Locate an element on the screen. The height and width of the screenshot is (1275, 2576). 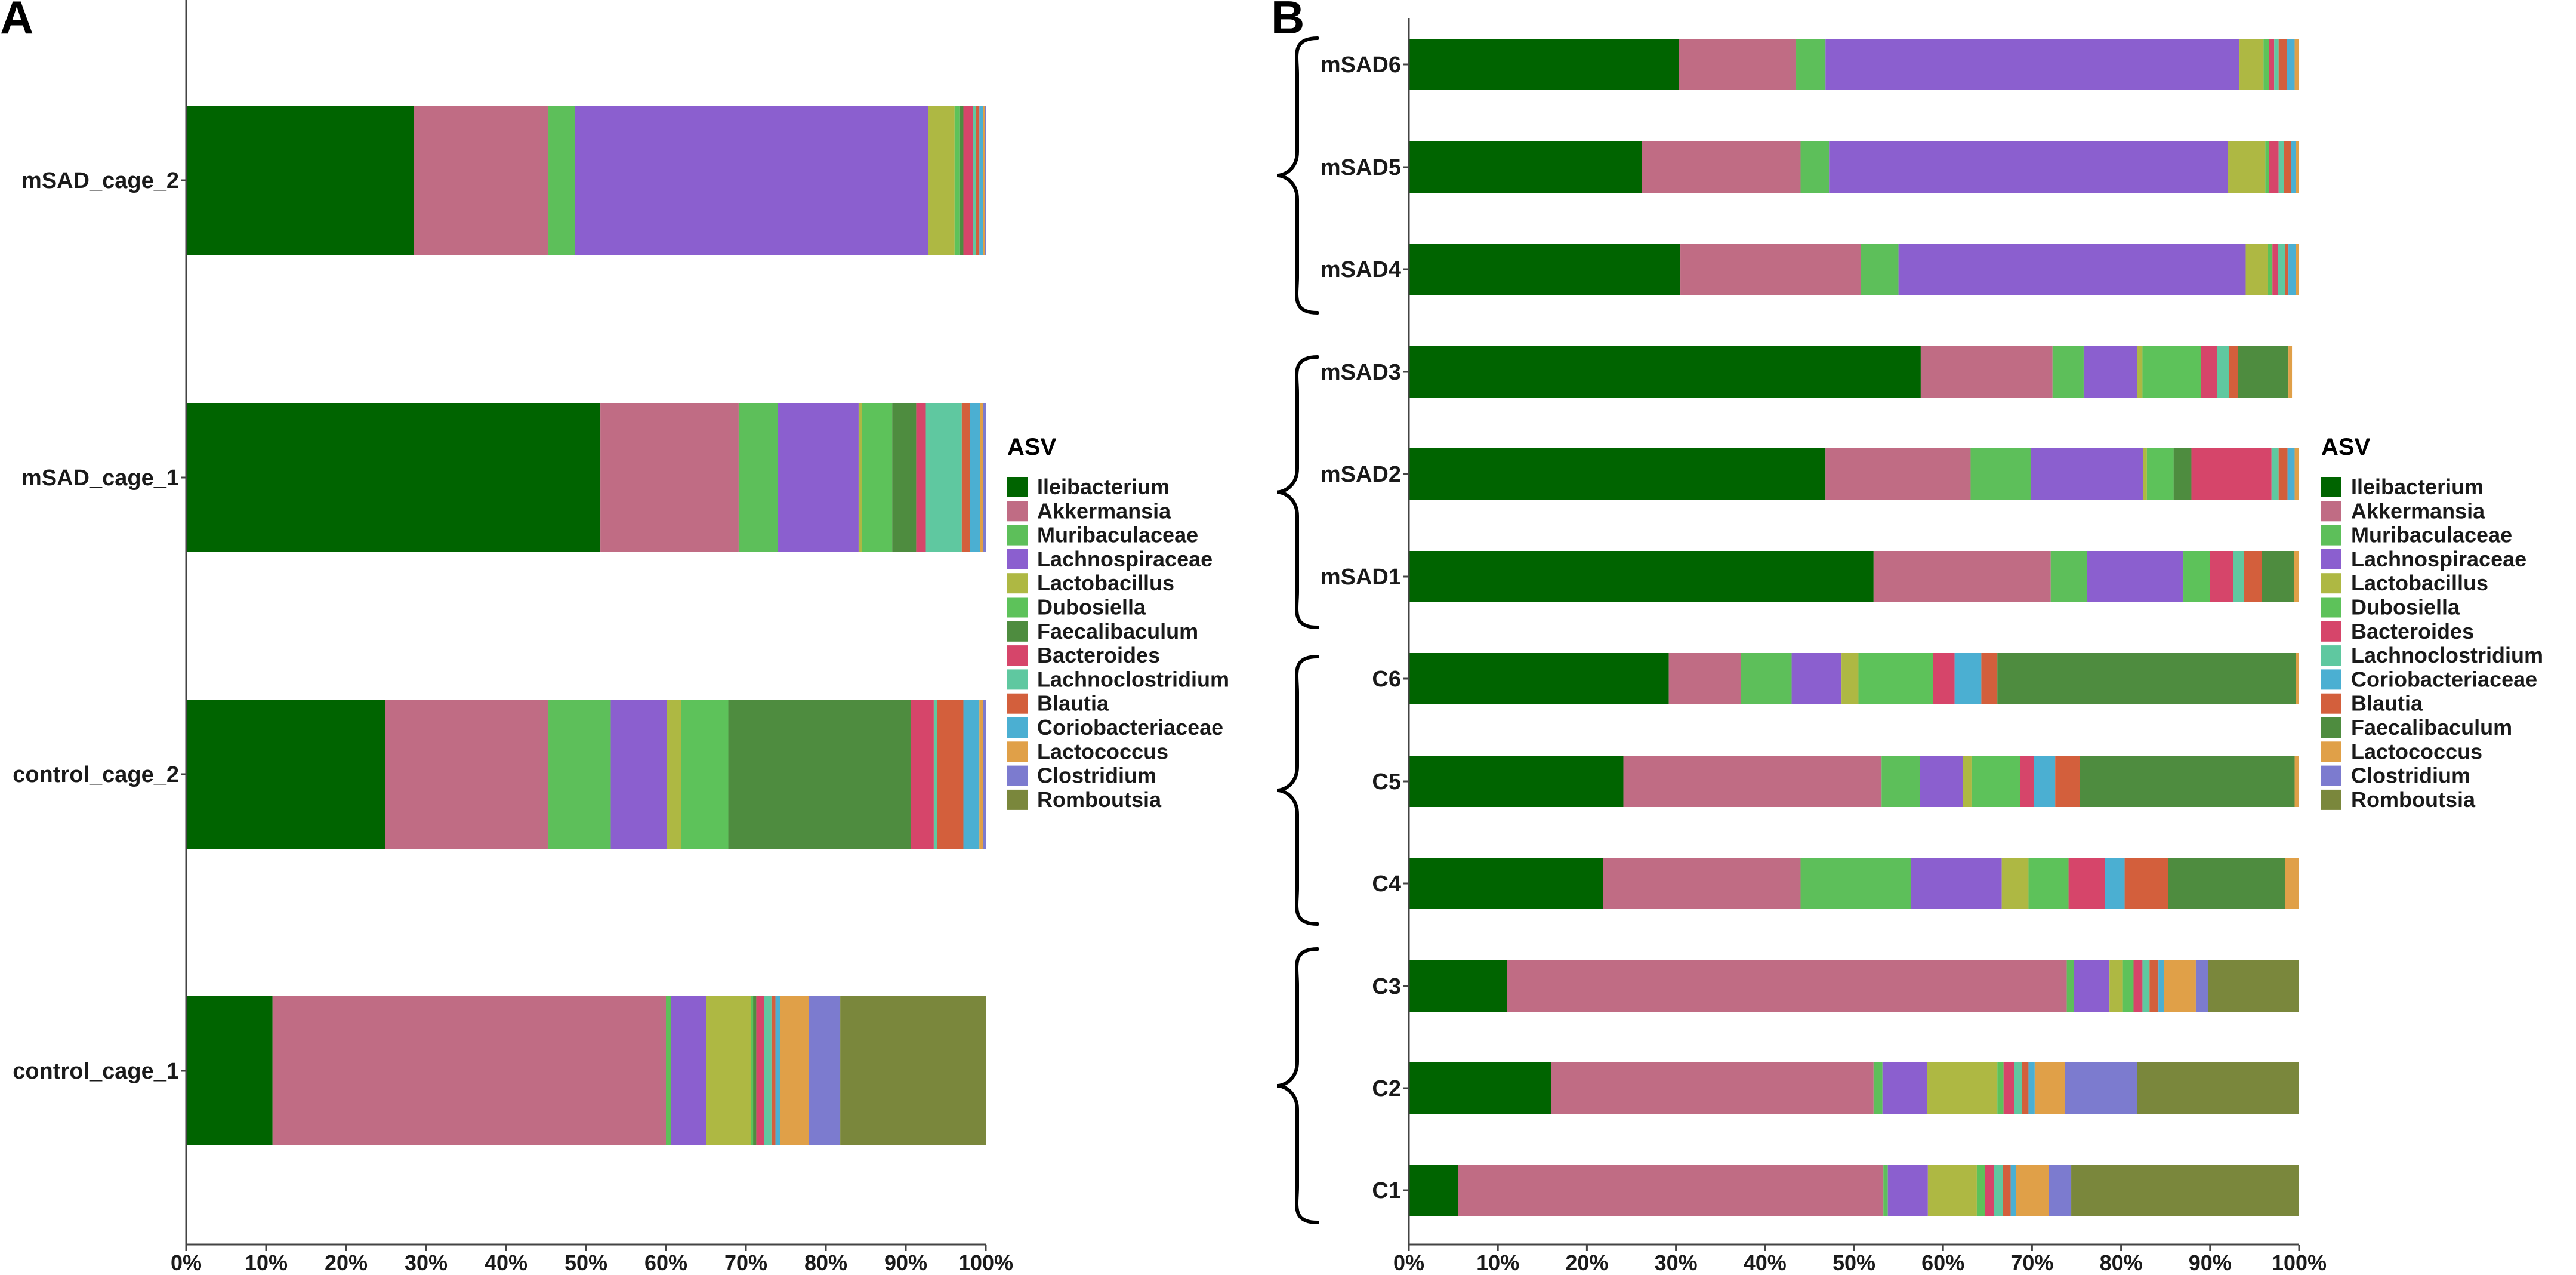
panel-b-segment-msad4-lachnospiraceae is located at coordinates (2072, 269).